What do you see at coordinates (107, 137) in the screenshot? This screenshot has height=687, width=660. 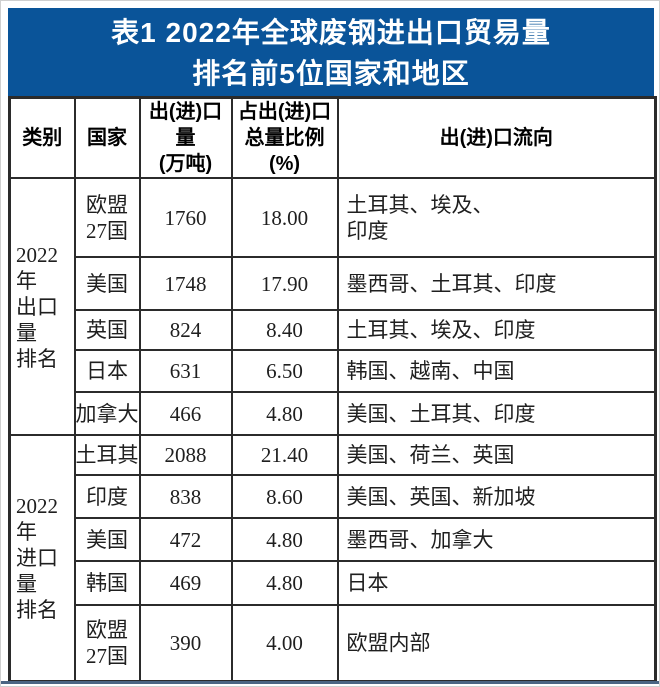 I see `col-header-country: 国家` at bounding box center [107, 137].